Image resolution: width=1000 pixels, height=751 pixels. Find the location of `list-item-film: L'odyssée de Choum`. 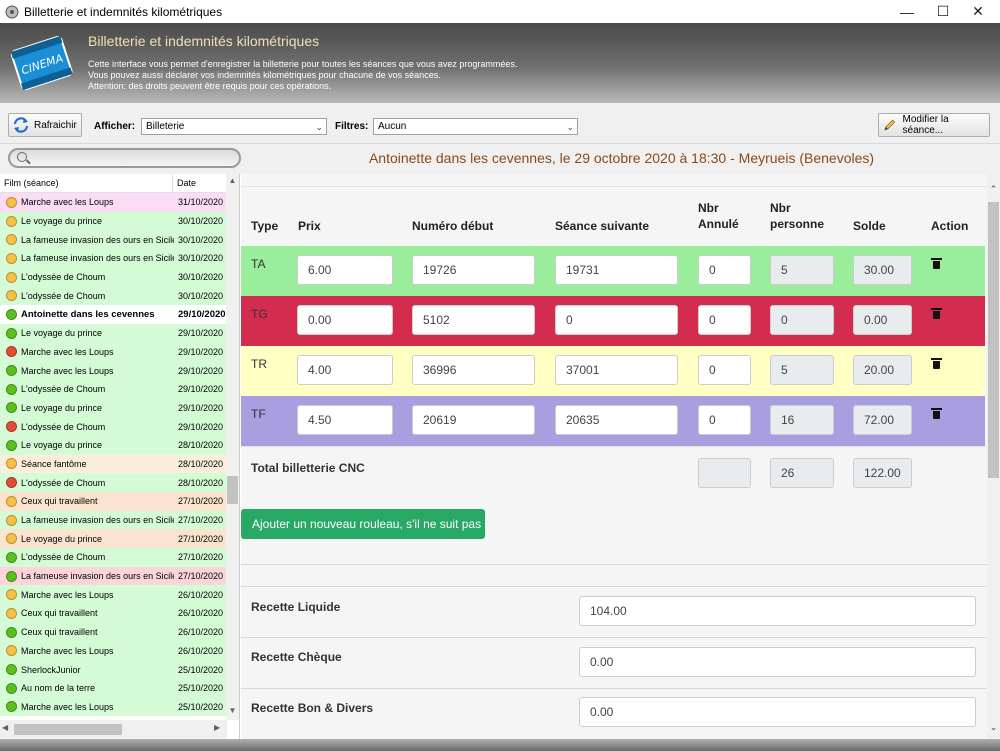

list-item-film: L'odyssée de Choum is located at coordinates (63, 426).